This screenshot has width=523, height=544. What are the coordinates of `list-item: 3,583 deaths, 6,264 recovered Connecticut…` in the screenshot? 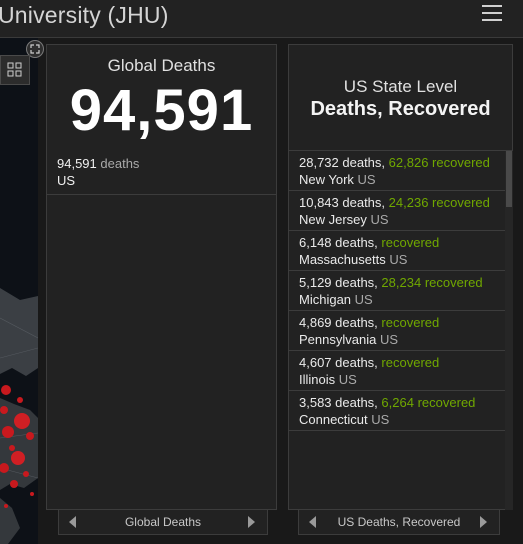 It's located at (397, 411).